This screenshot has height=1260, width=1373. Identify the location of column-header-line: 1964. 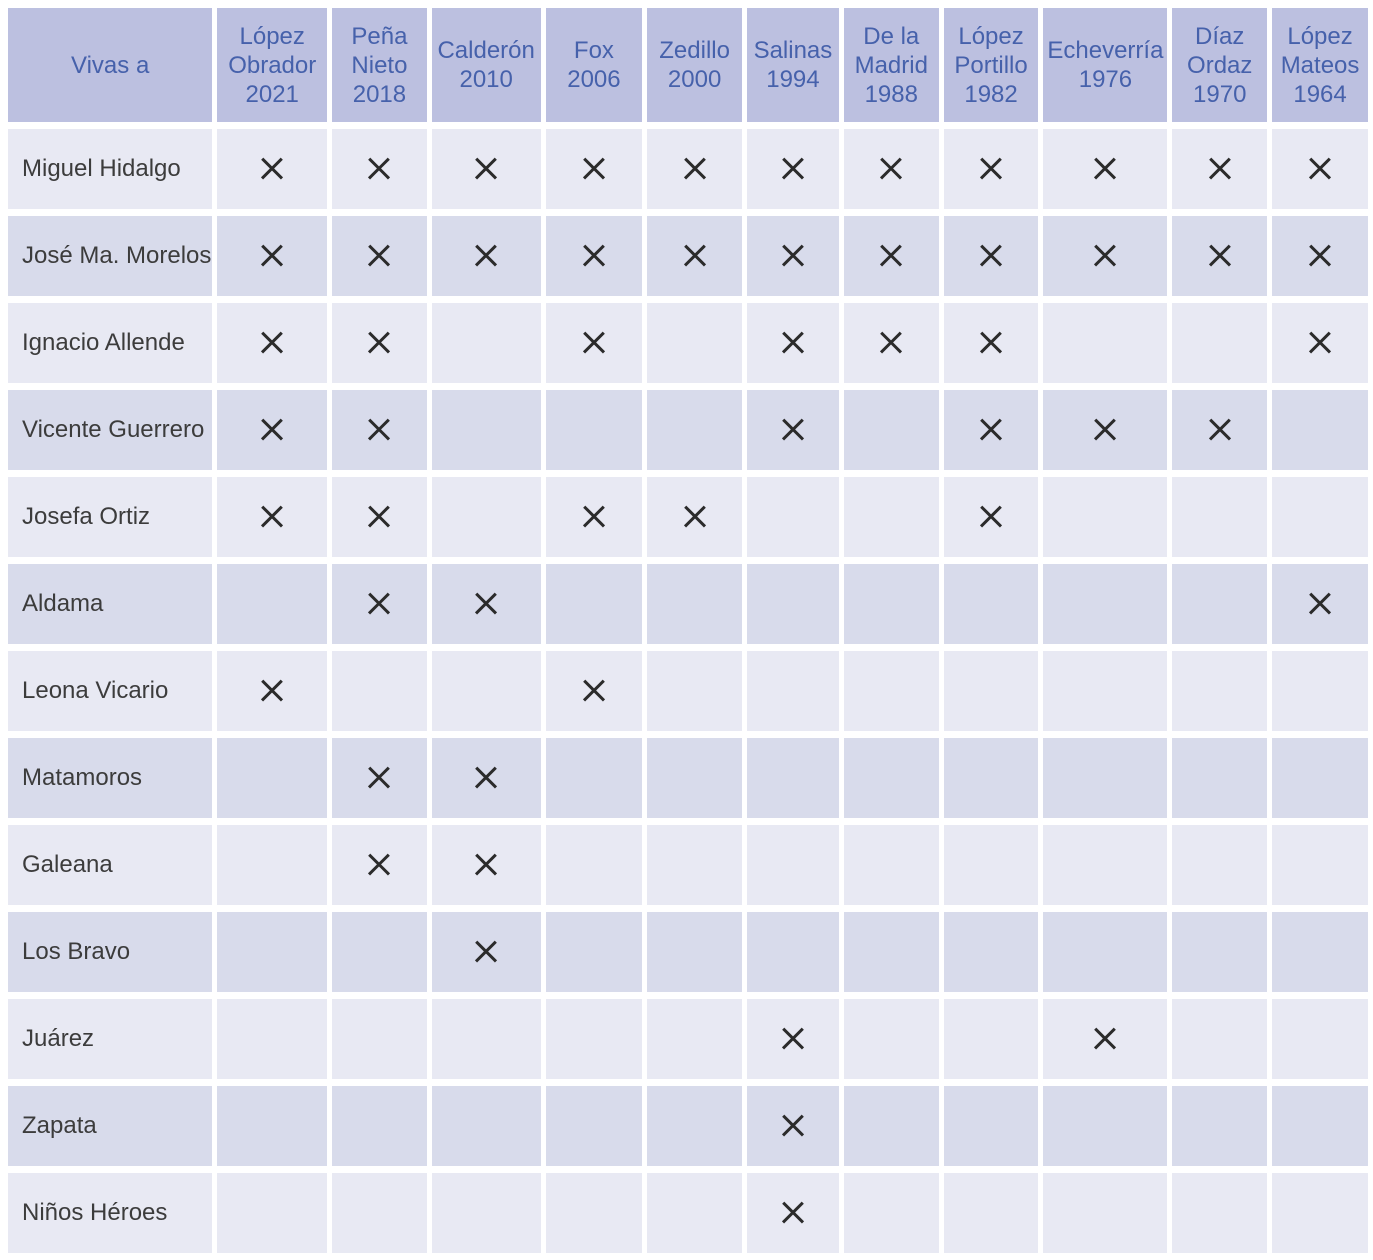
(1320, 94).